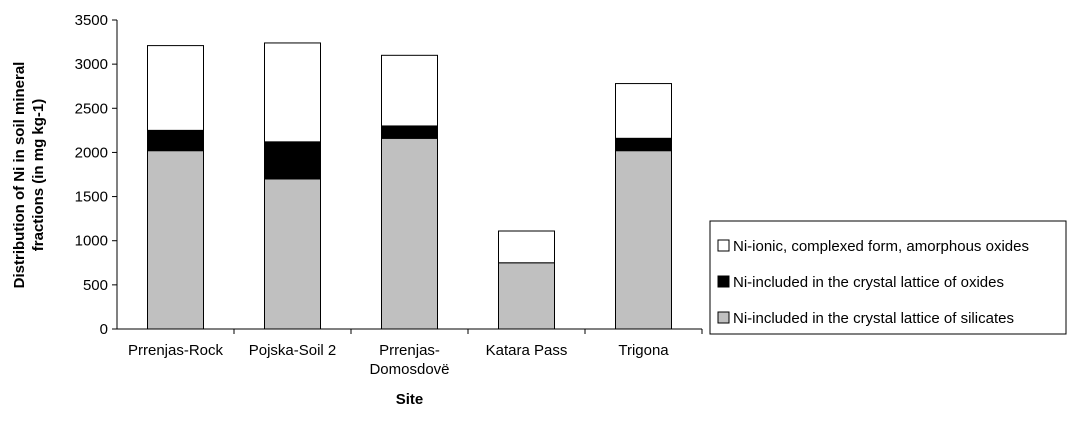 Image resolution: width=1077 pixels, height=437 pixels. Describe the element at coordinates (91, 152) in the screenshot. I see `y-tick-label: 2000` at that location.